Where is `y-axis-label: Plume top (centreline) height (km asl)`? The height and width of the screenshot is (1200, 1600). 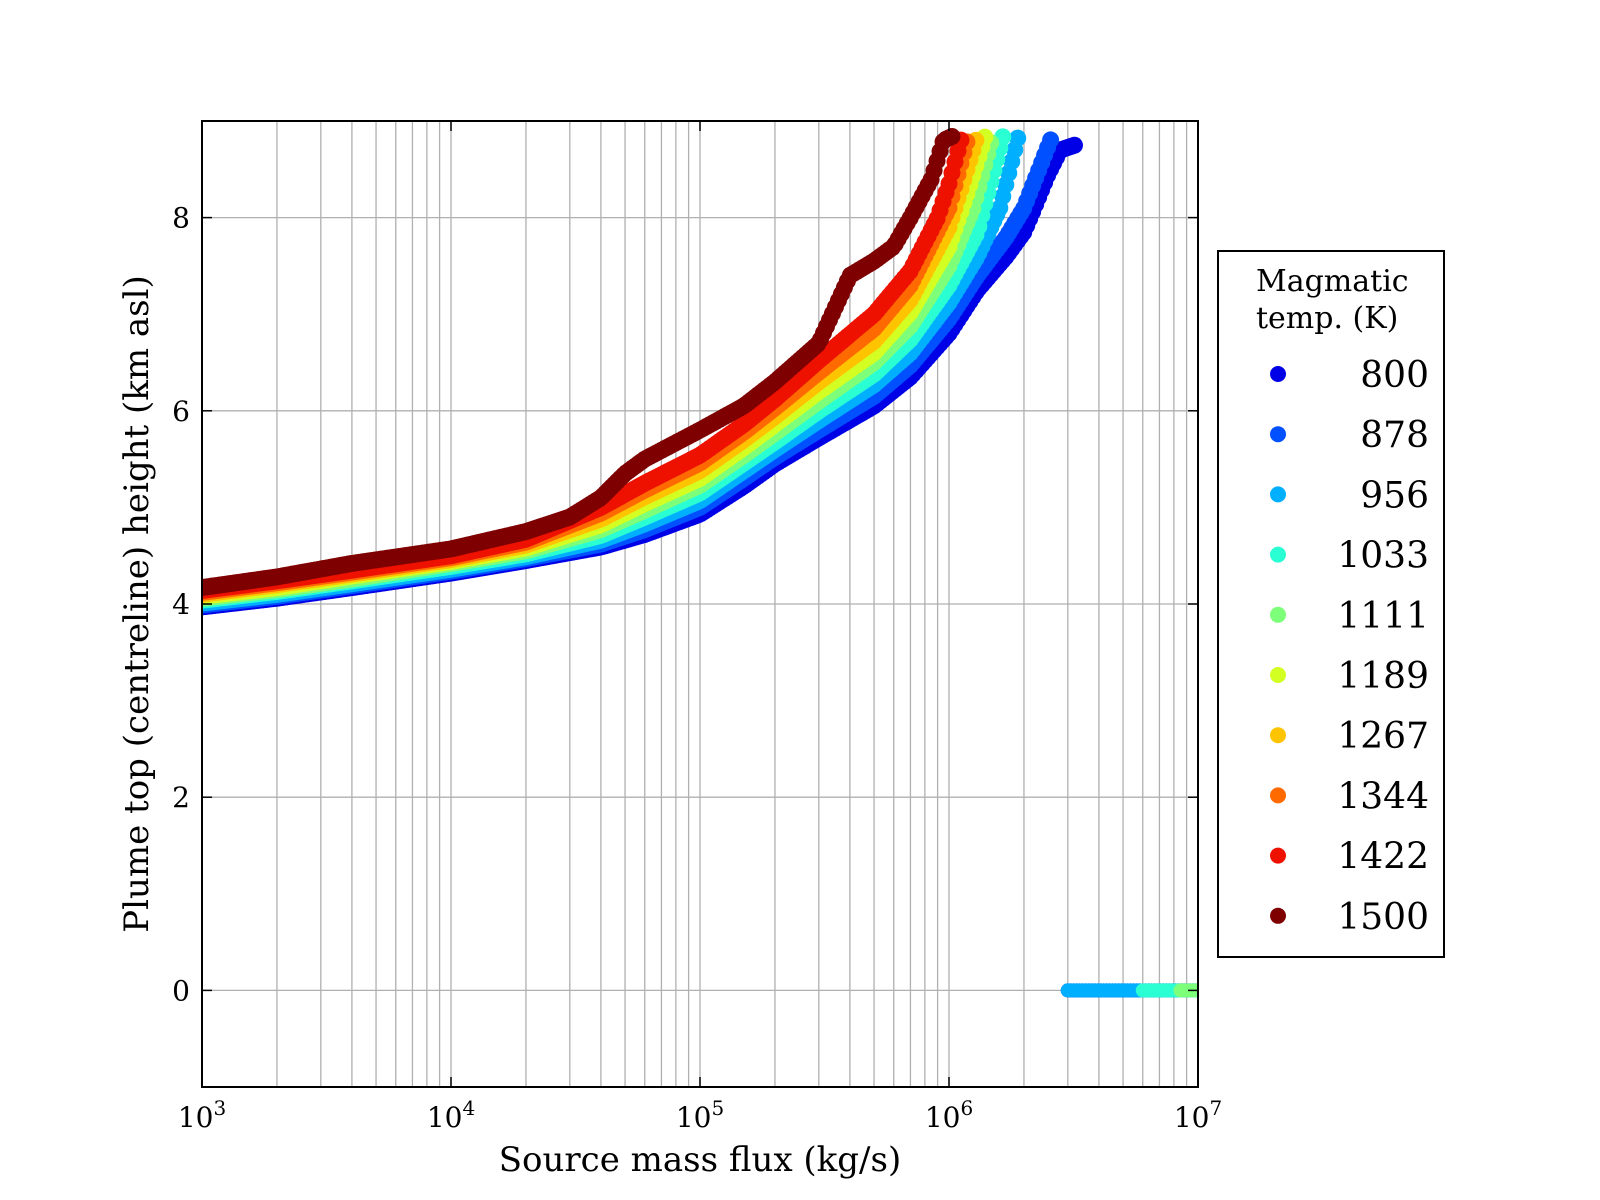
y-axis-label: Plume top (centreline) height (km asl) is located at coordinates (137, 604).